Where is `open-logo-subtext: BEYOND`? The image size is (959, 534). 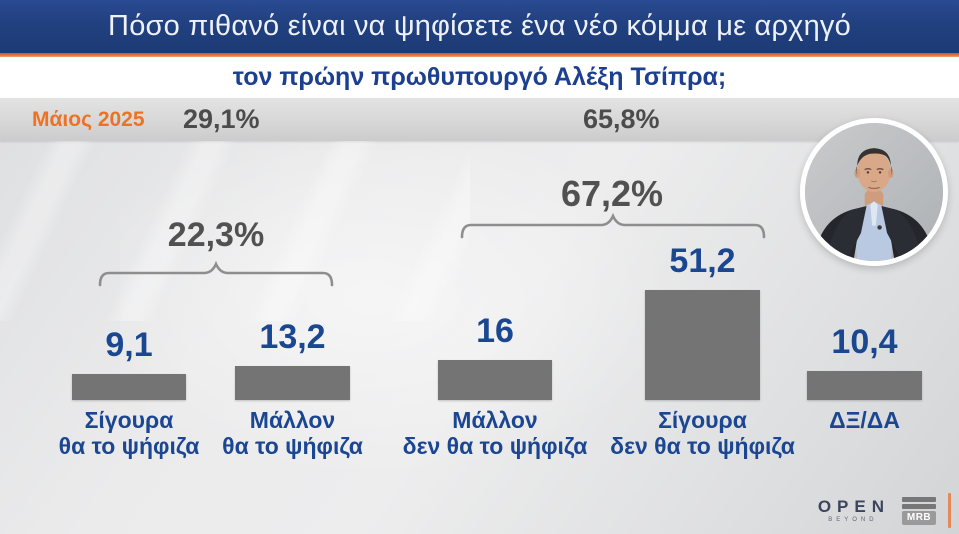
open-logo-subtext: BEYOND is located at coordinates (853, 520).